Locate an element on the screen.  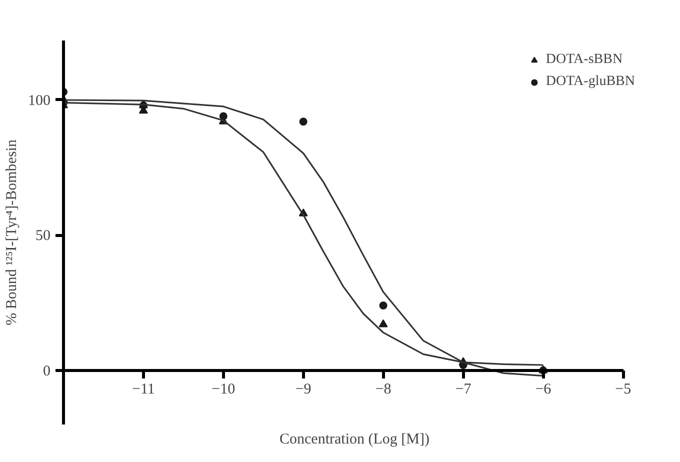
legend-label: DOTA-gluBBN is located at coordinates (590, 82).